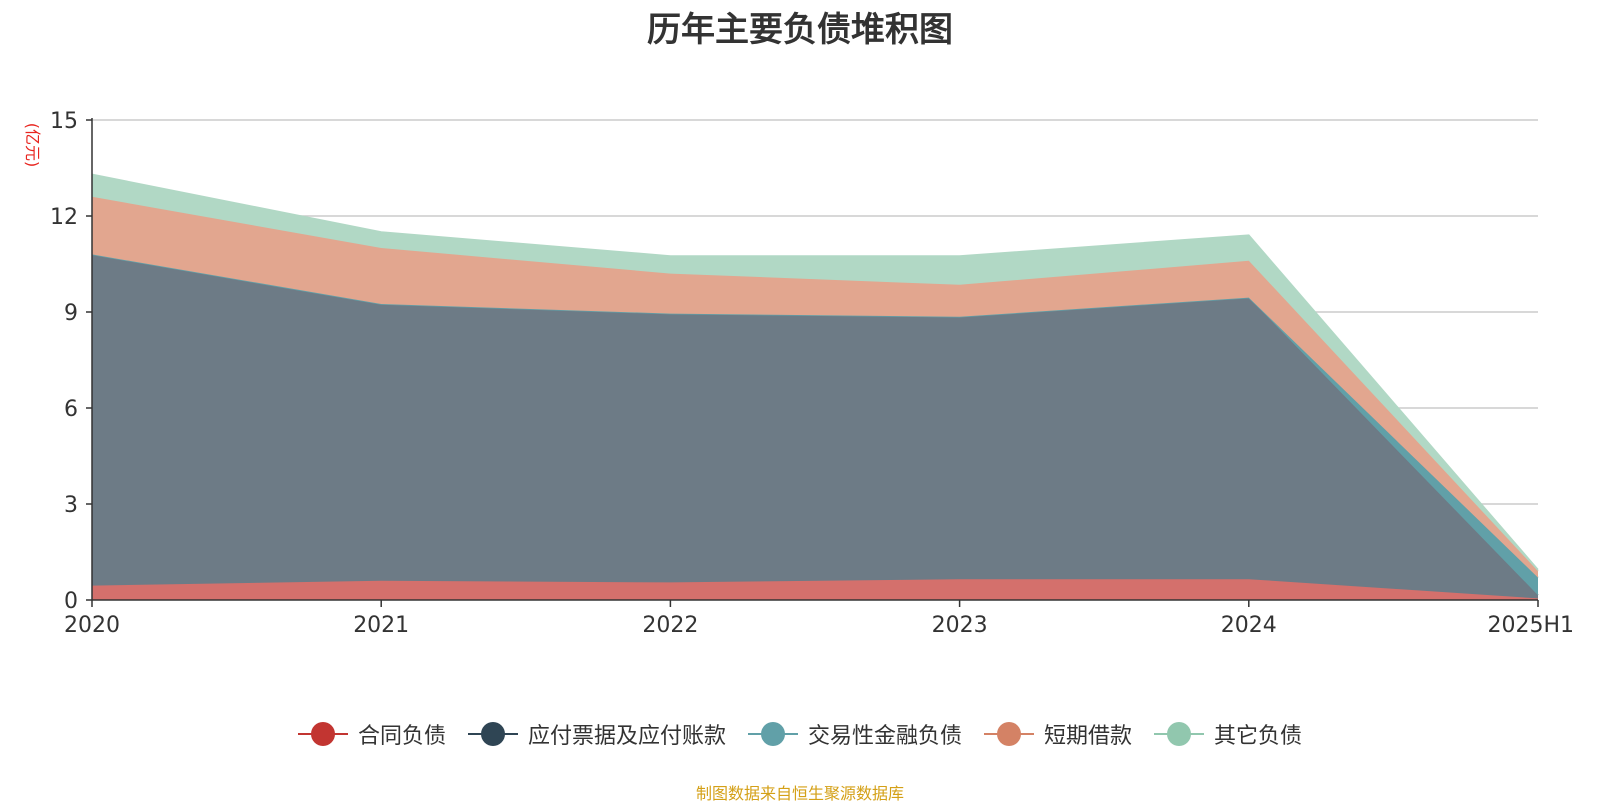 The height and width of the screenshot is (804, 1600). Describe the element at coordinates (71, 313) in the screenshot. I see `y-tick-label-3: 9` at that location.